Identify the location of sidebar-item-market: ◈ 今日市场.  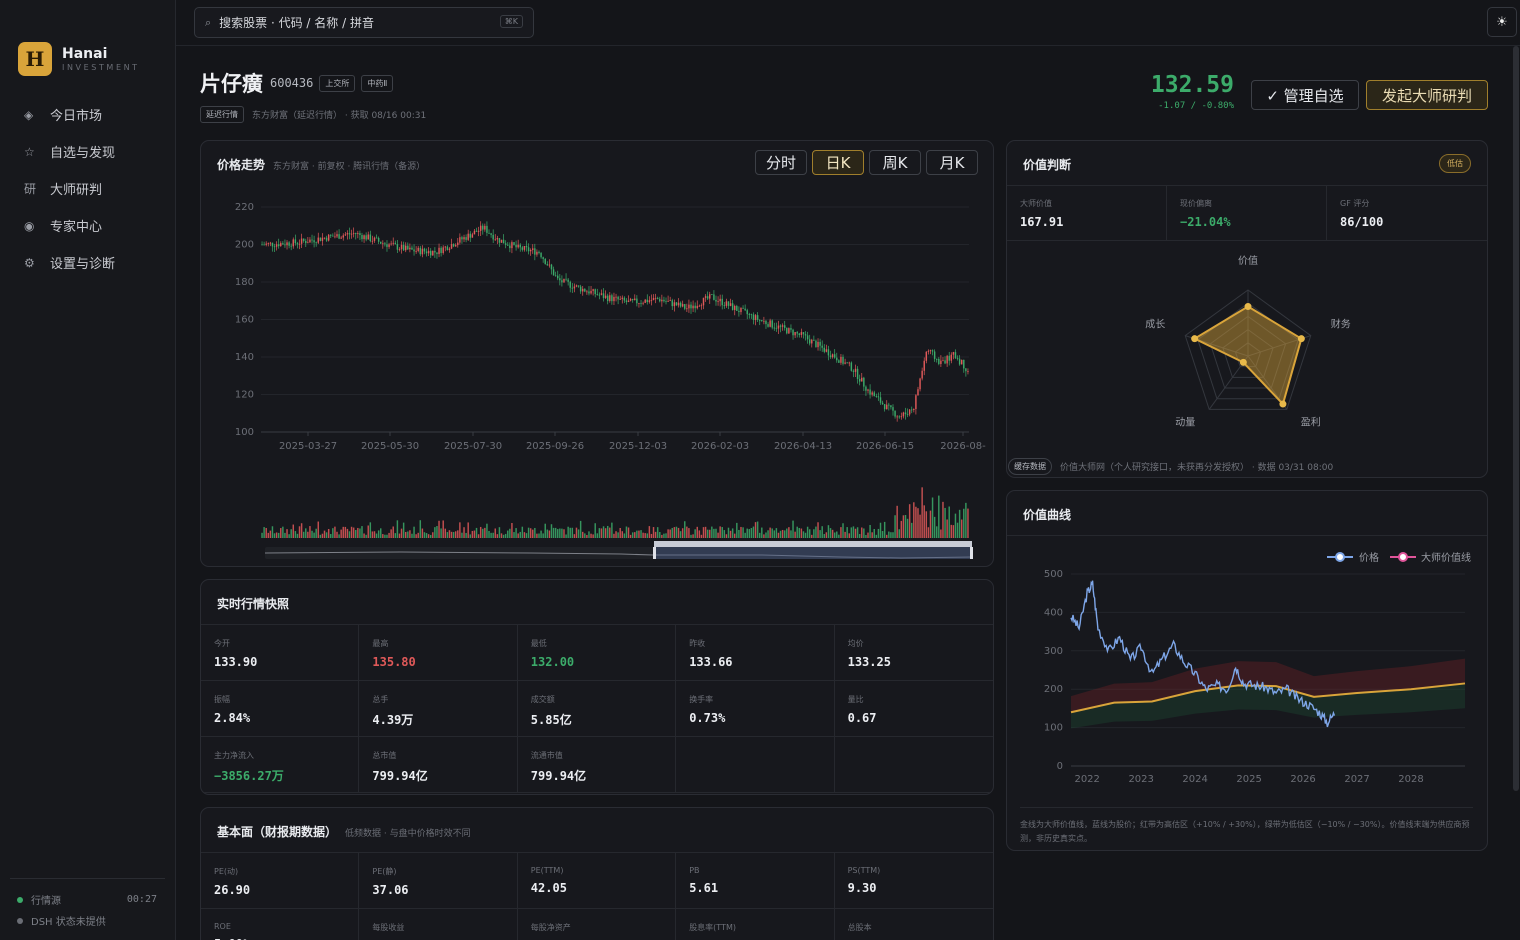
(88, 114).